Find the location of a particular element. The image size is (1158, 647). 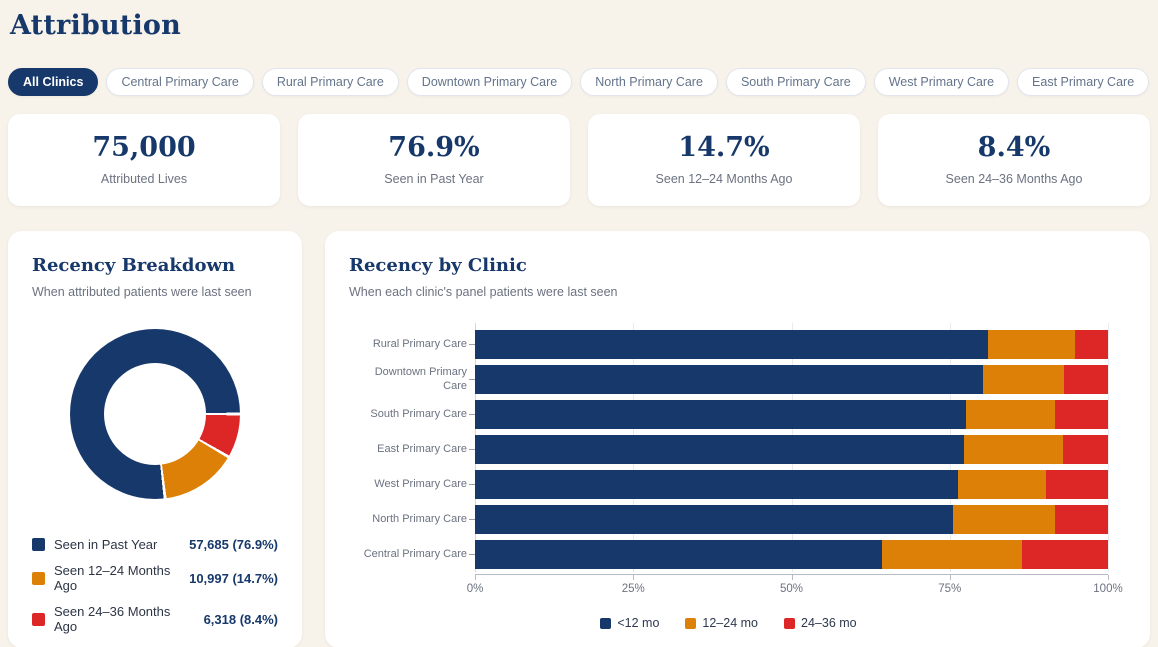

recency-breakdown-title: Recency Breakdown is located at coordinates (134, 265).